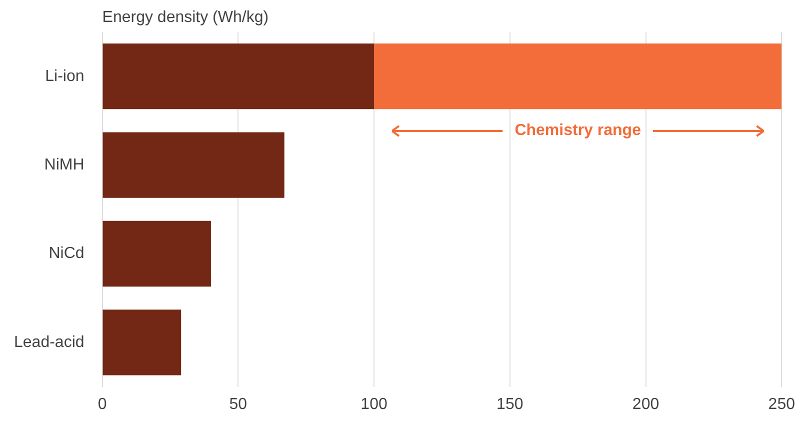  What do you see at coordinates (64, 165) in the screenshot?
I see `y-tick-label: NiMH` at bounding box center [64, 165].